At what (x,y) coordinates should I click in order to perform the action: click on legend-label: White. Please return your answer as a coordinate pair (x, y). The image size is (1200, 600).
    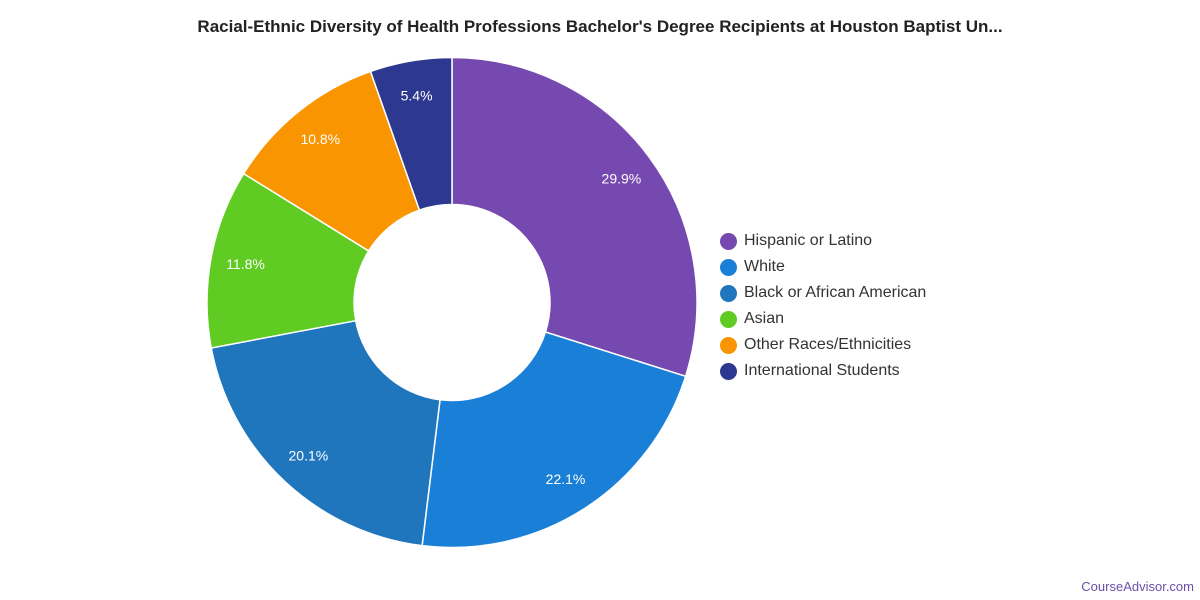
    Looking at the image, I should click on (764, 266).